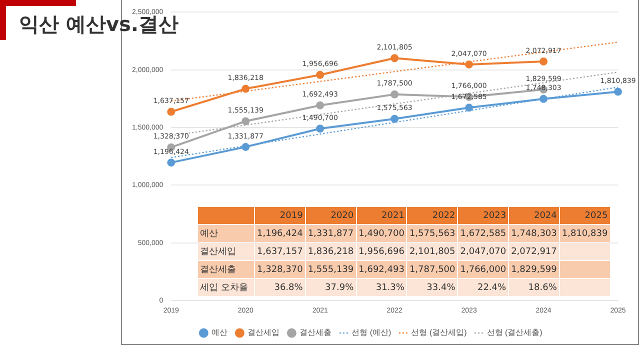  What do you see at coordinates (331, 269) in the screenshot?
I see `text: 1,555,139` at bounding box center [331, 269].